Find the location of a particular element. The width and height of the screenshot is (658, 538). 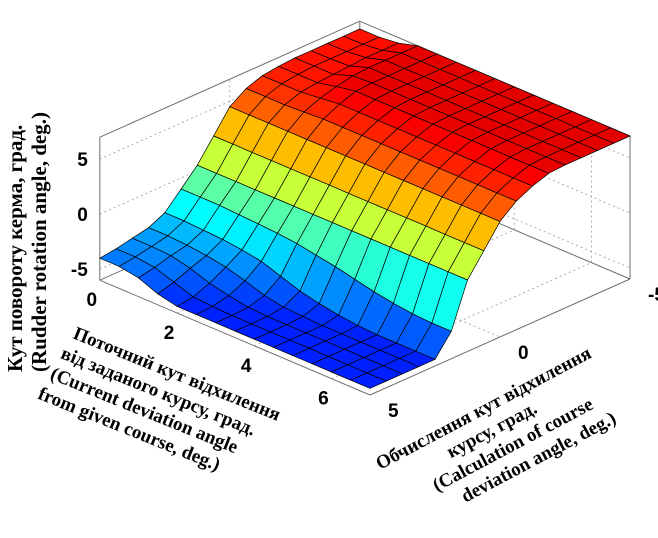

z-tick-label: -5 is located at coordinates (79, 270).